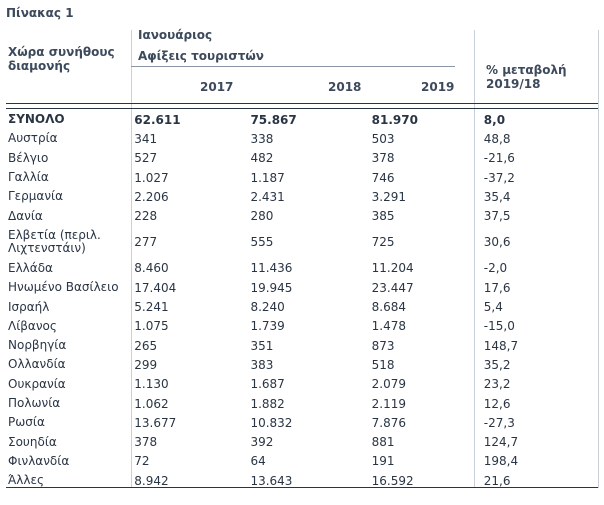  I want to click on table-row: Νορβηγία 265 351 873 148,7, so click(302, 345).